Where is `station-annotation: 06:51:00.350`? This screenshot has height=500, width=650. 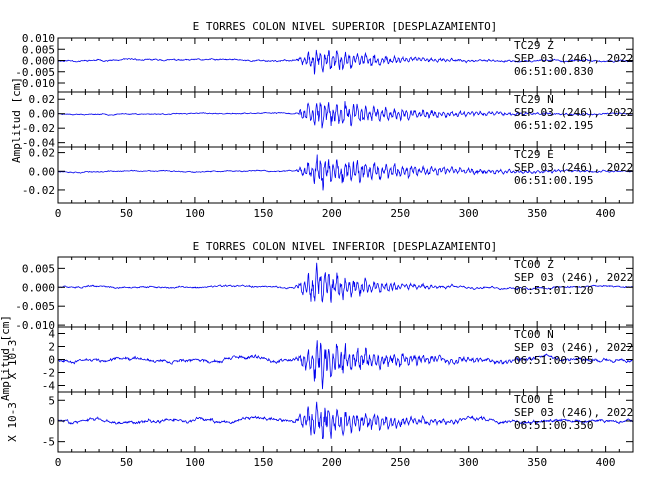 station-annotation: 06:51:00.350 is located at coordinates (553, 425).